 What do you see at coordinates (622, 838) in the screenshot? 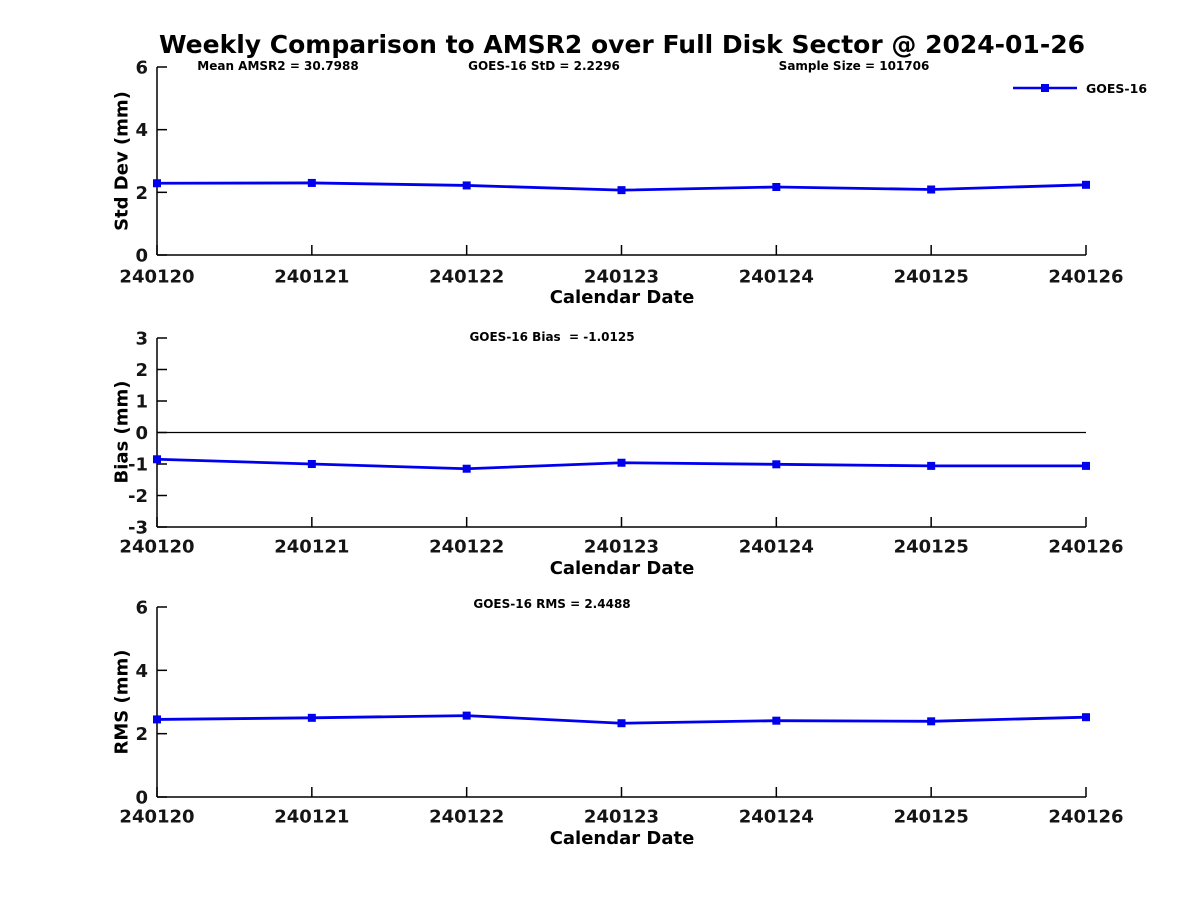
I see `x-axis-label-rms: Calendar Date` at bounding box center [622, 838].